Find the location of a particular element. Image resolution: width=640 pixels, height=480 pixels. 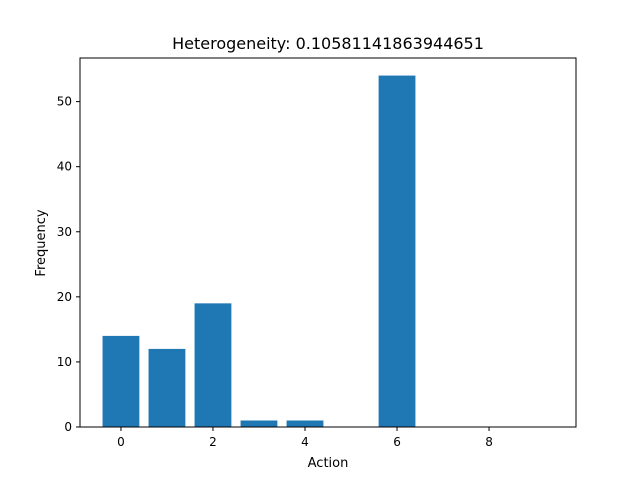

y-tick-label: 30 is located at coordinates (64, 232).